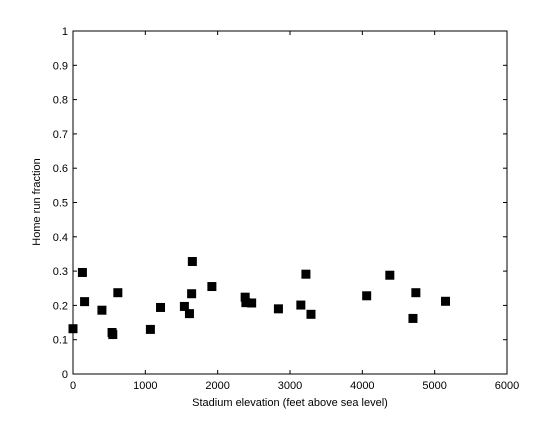  Describe the element at coordinates (217, 386) in the screenshot. I see `x-tick-label: 2000` at that location.